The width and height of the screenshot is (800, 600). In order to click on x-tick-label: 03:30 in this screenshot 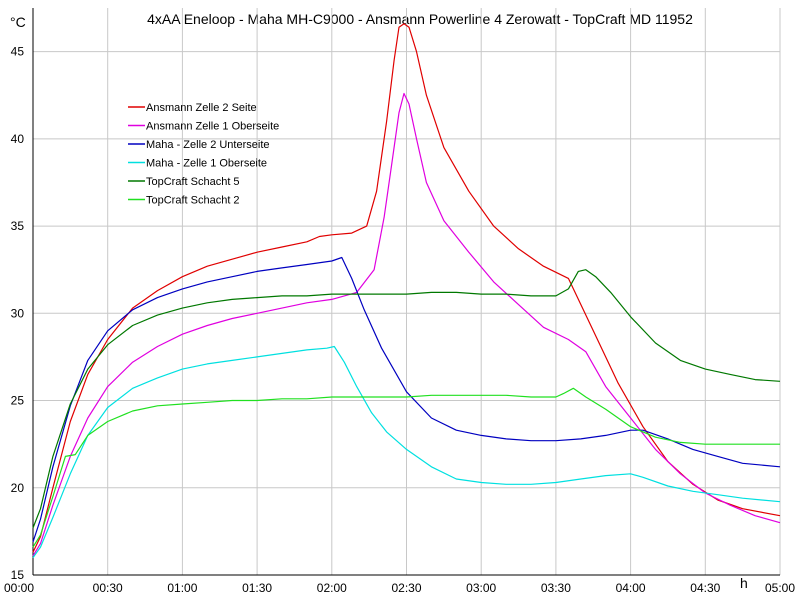, I will do `click(556, 588)`.